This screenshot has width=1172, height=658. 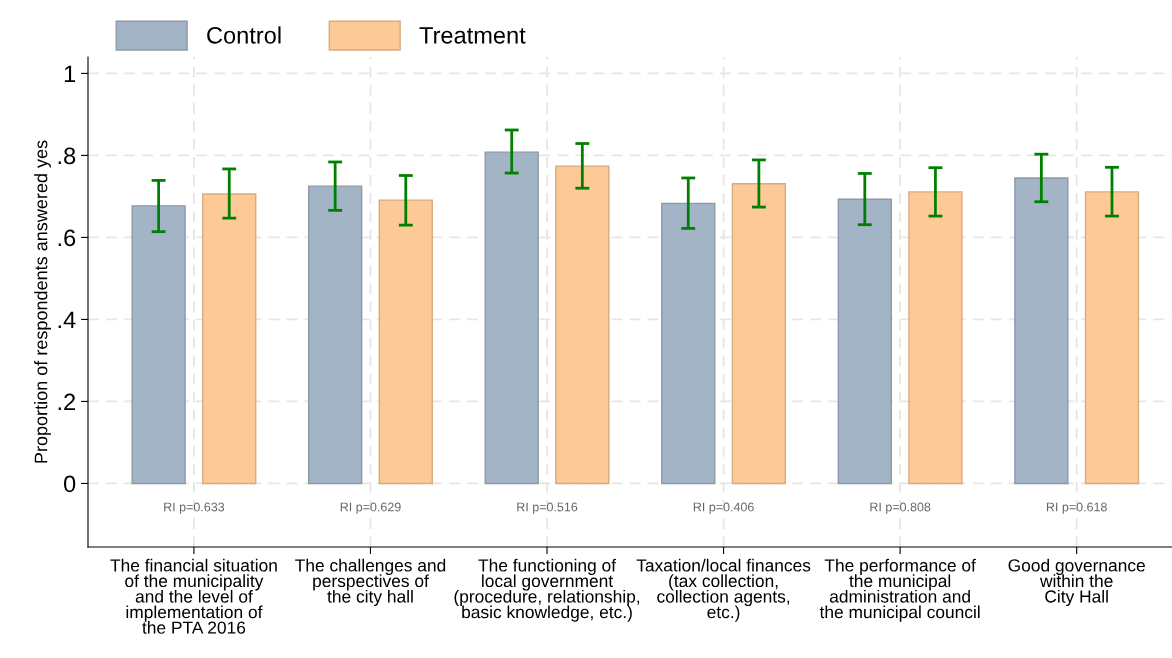 I want to click on y-tick-label: 0, so click(x=69, y=484).